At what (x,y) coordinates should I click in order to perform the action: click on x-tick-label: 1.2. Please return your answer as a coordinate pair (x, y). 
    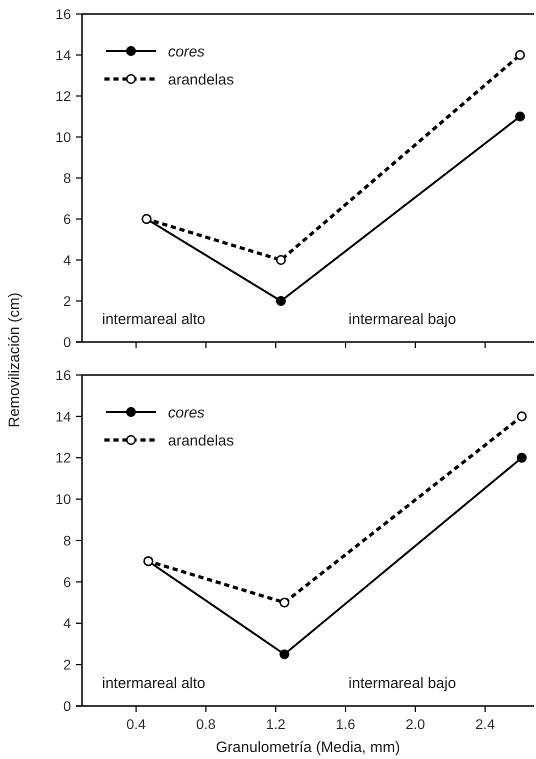
    Looking at the image, I should click on (276, 724).